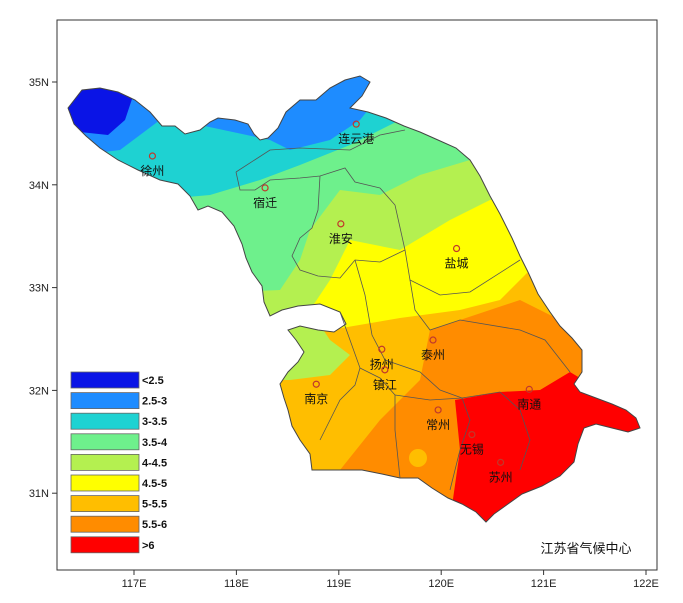  What do you see at coordinates (39, 391) in the screenshot?
I see `y-tick-label: 32N` at bounding box center [39, 391].